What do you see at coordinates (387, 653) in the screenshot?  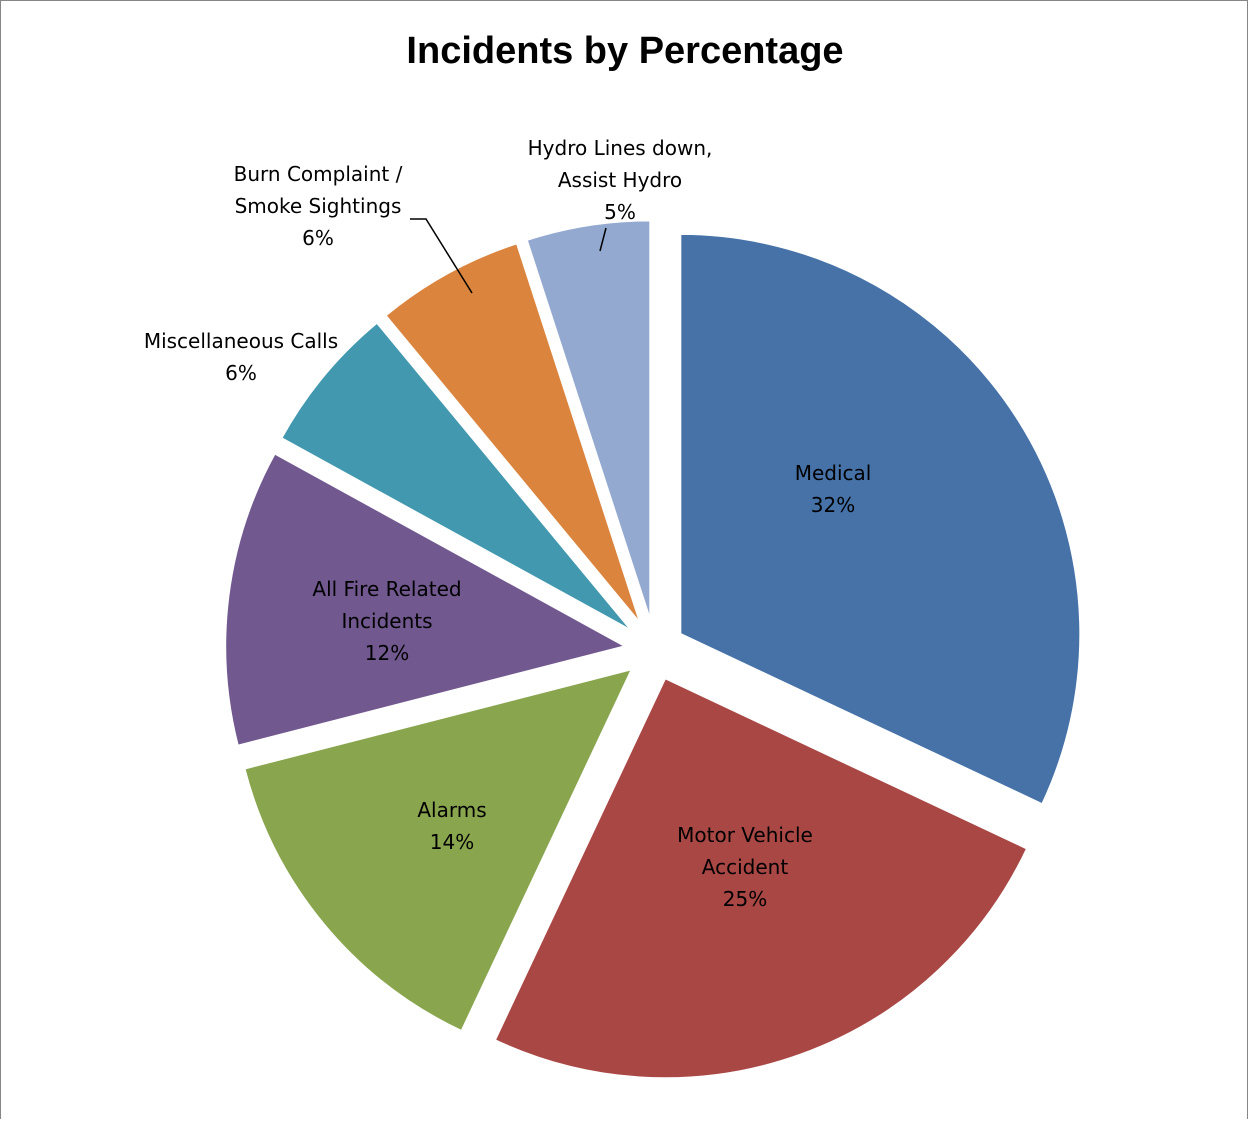 I see `slice-percent-label: 12%` at bounding box center [387, 653].